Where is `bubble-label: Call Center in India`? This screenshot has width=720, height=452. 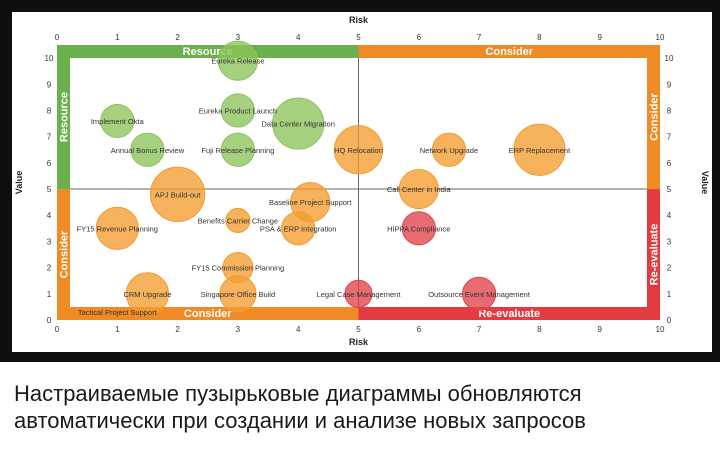
bubble-label: Call Center in India is located at coordinates (419, 189).